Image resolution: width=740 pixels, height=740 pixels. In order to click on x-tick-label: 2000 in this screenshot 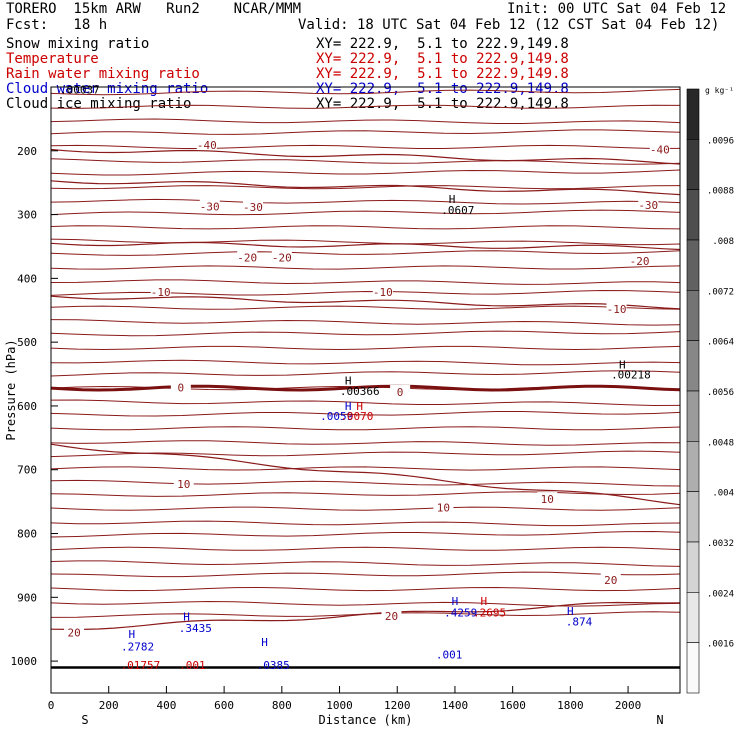, I will do `click(628, 705)`.